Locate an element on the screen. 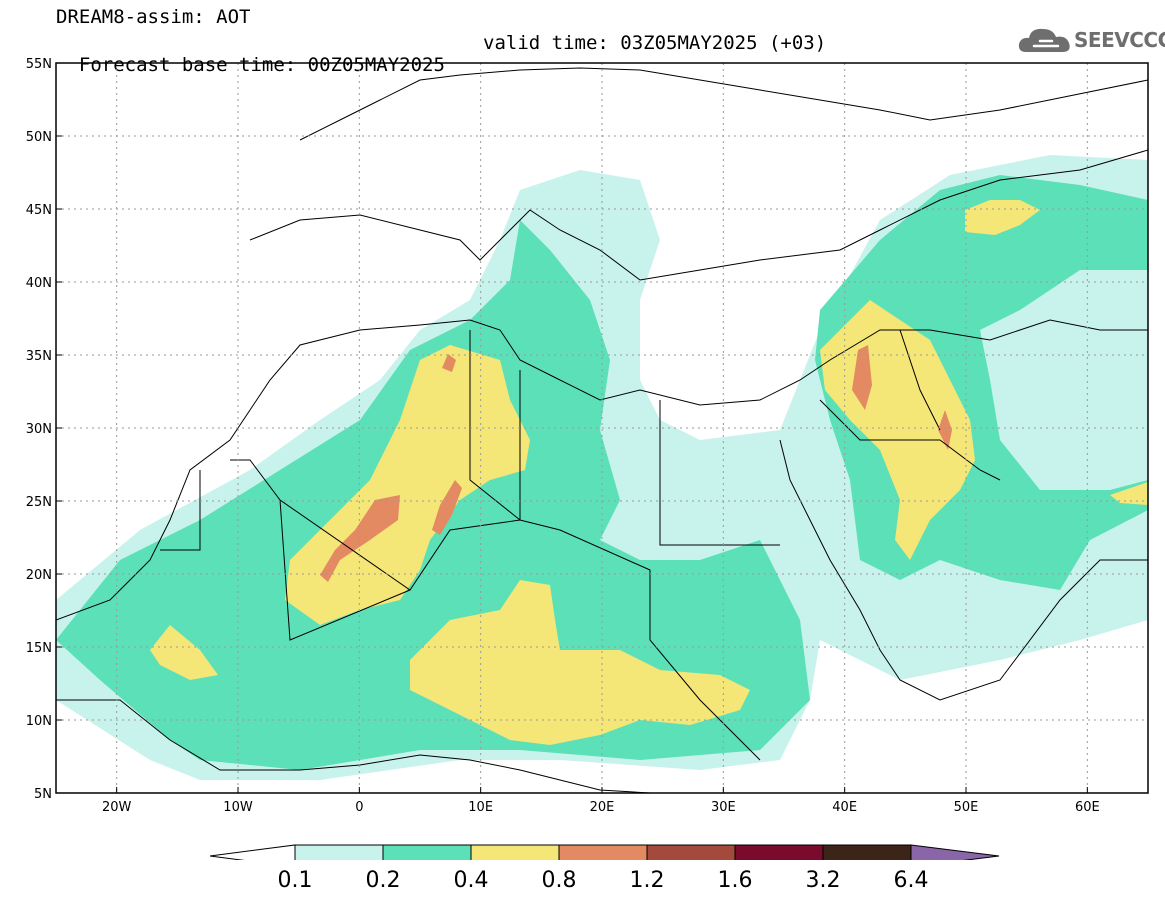 The image size is (1165, 905). colorbar-label: 0.4 is located at coordinates (471, 880).